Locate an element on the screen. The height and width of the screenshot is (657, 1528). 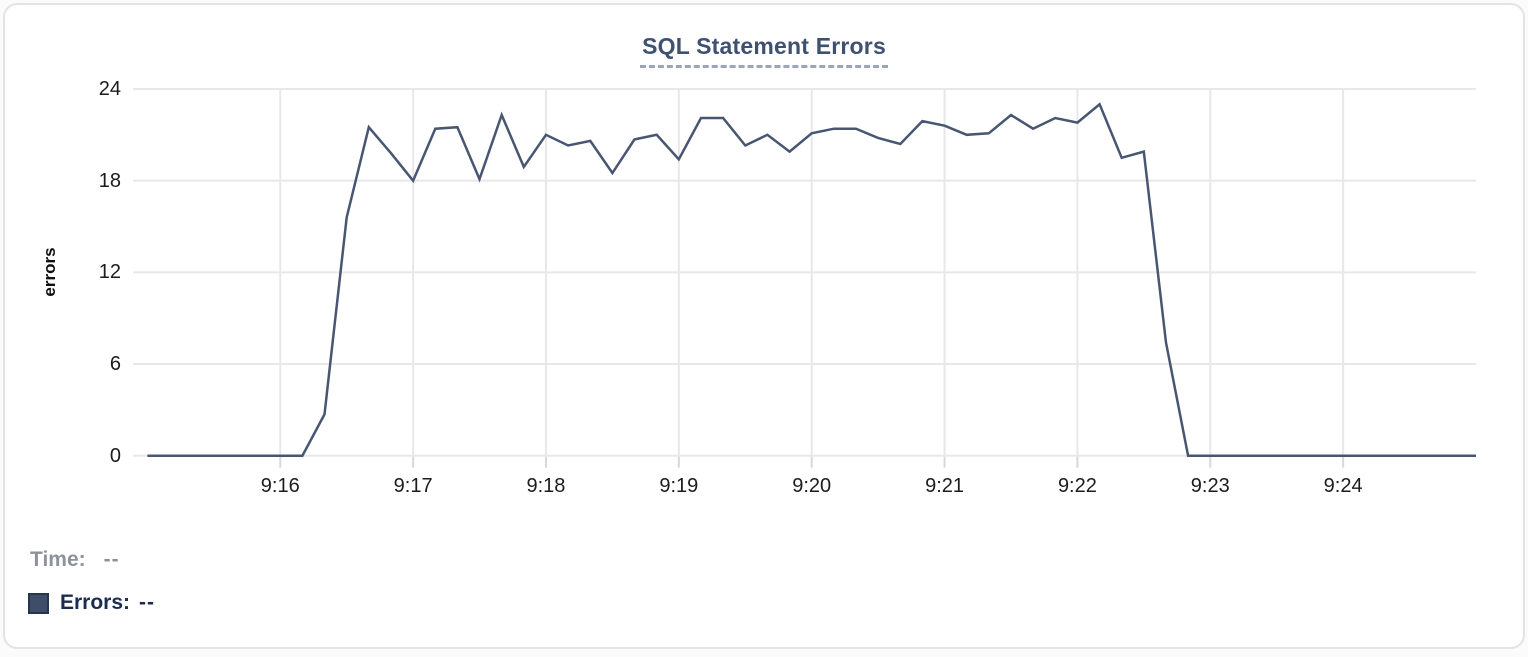
tooltip-time-row: Time: -- is located at coordinates (75, 560).